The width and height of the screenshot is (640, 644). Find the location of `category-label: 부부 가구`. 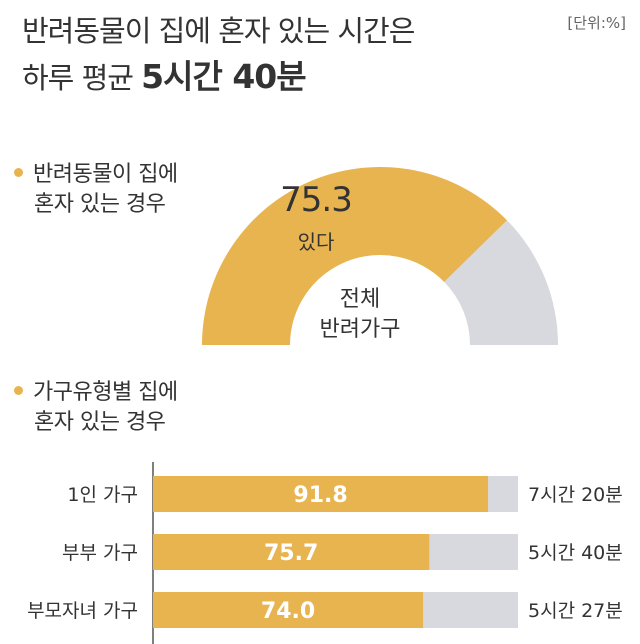

category-label: 부부 가구 is located at coordinates (100, 553).